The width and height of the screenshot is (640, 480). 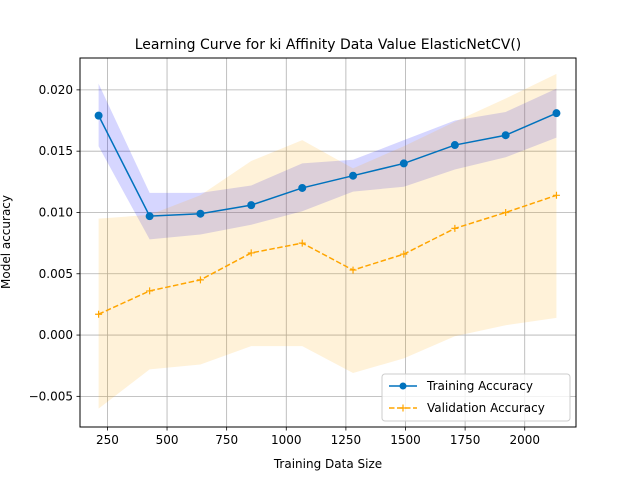 What do you see at coordinates (56, 335) in the screenshot?
I see `y-tick-label: 0.000` at bounding box center [56, 335].